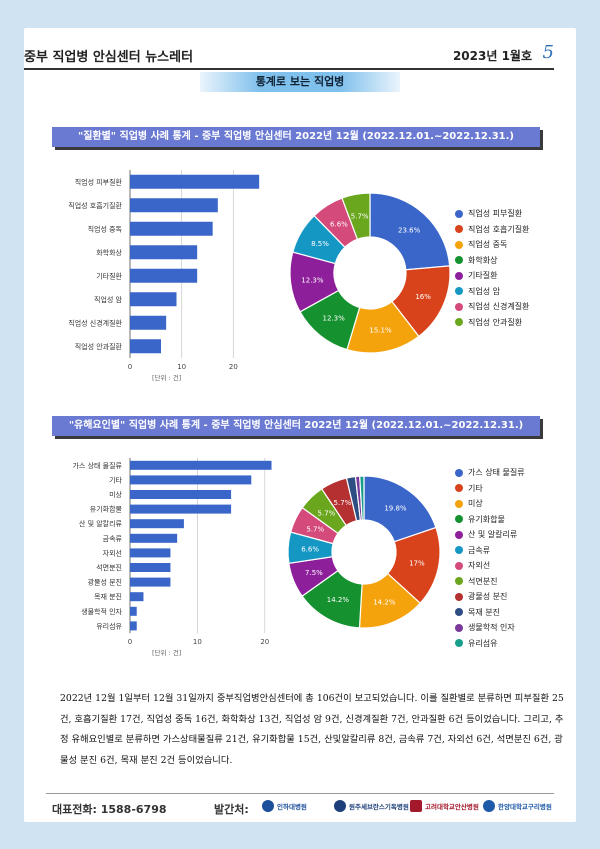 The image size is (600, 849). Describe the element at coordinates (417, 564) in the screenshot. I see `factor-slice-label: 17%` at that location.